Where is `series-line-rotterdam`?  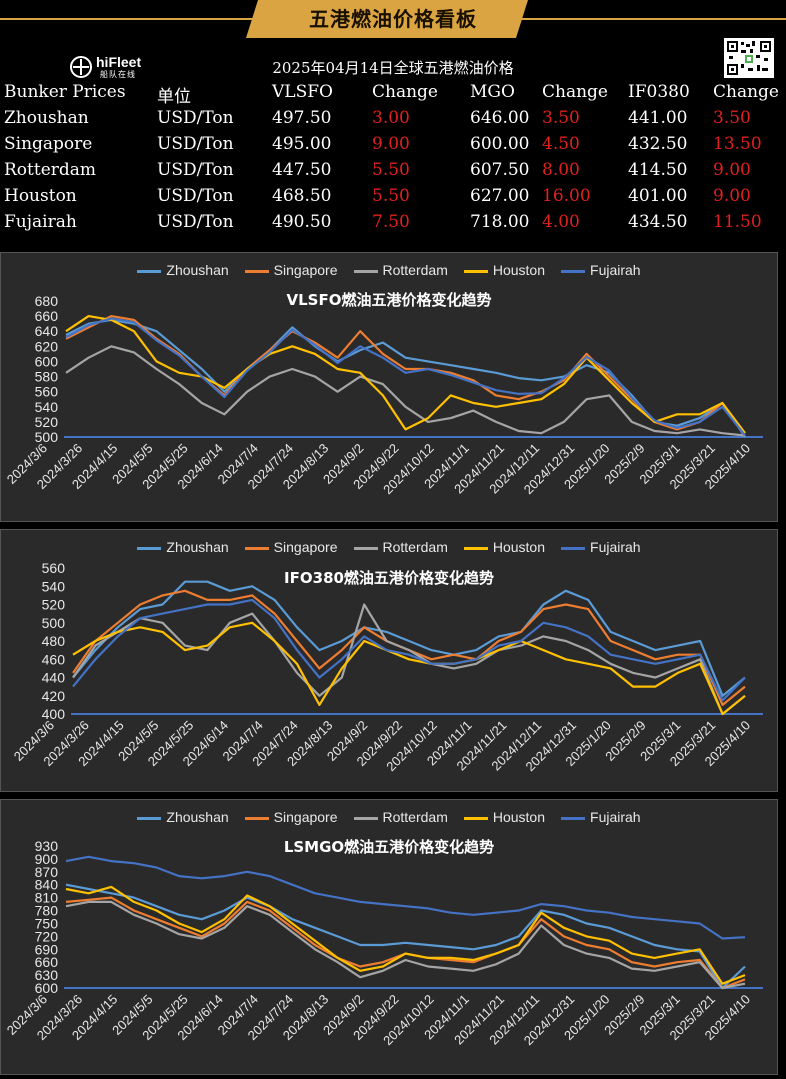 series-line-rotterdam is located at coordinates (409, 659).